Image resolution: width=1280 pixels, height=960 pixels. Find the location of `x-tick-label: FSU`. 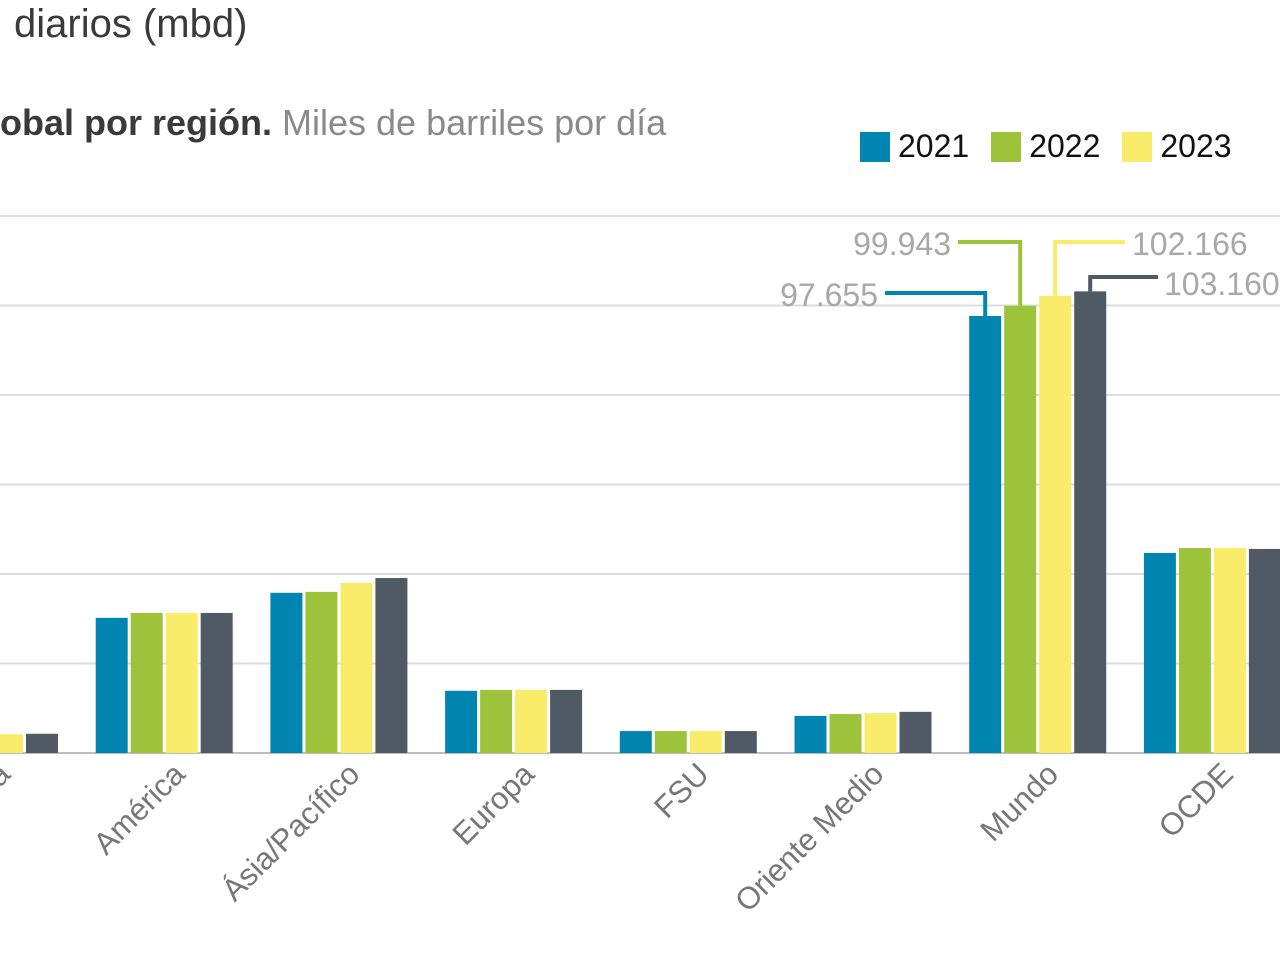

x-tick-label: FSU is located at coordinates (681, 790).